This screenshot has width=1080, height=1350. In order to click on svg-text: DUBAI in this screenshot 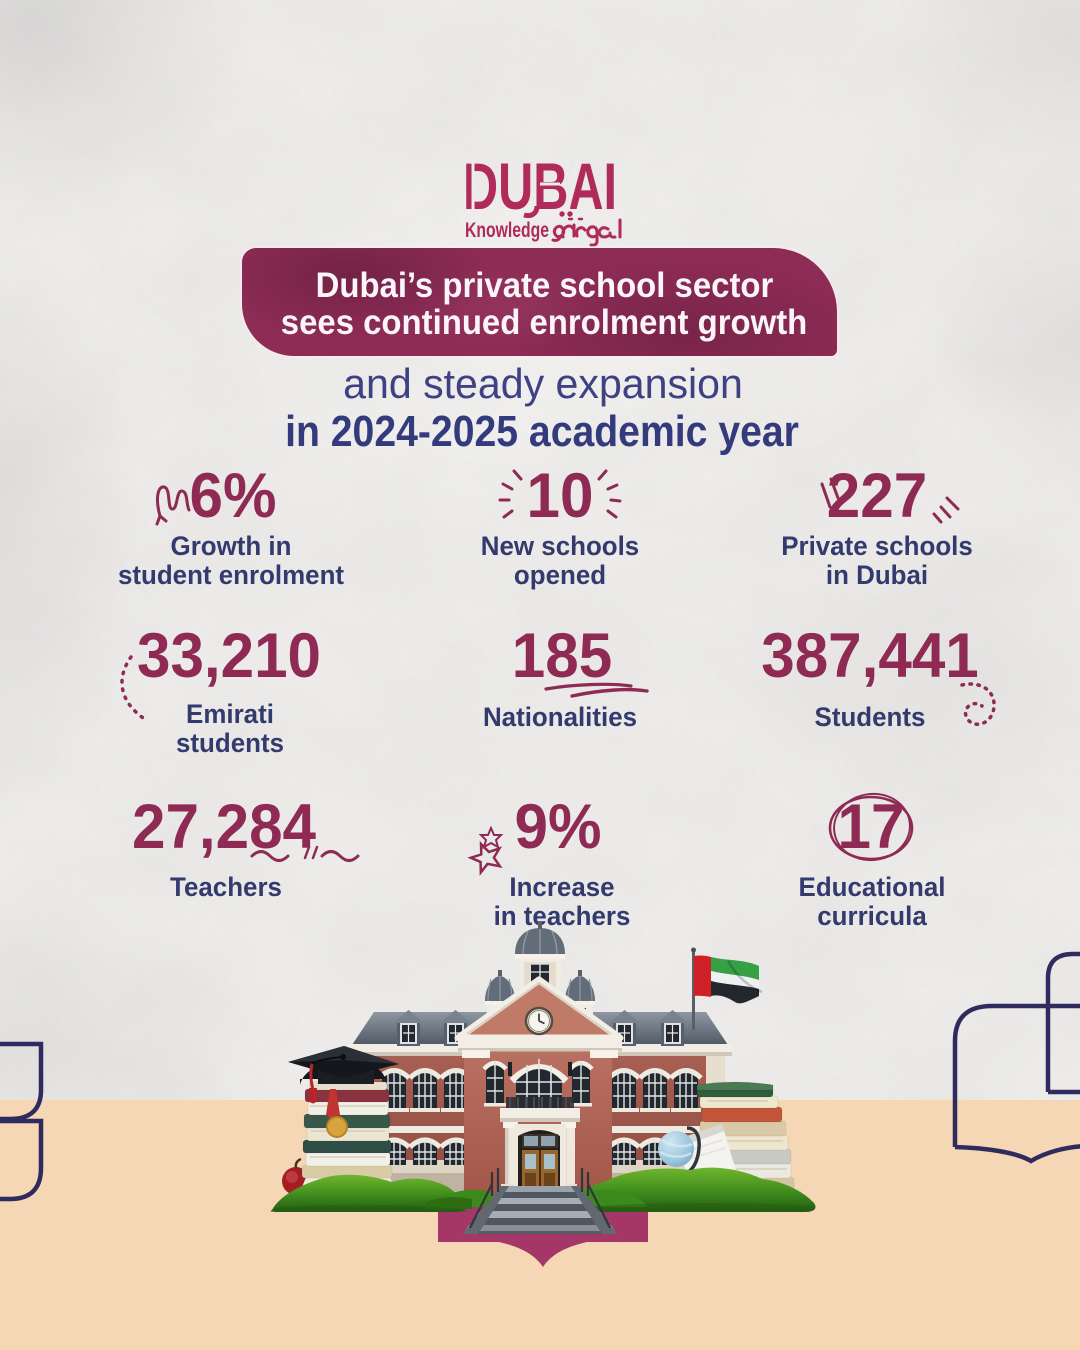, I will do `click(540, 186)`.